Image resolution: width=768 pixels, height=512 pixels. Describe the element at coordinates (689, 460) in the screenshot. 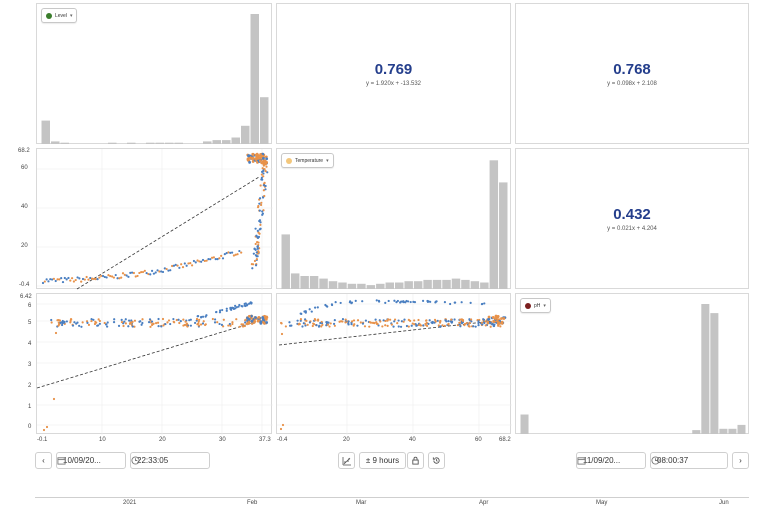

I see `end-time-input: 08:00:37` at that location.